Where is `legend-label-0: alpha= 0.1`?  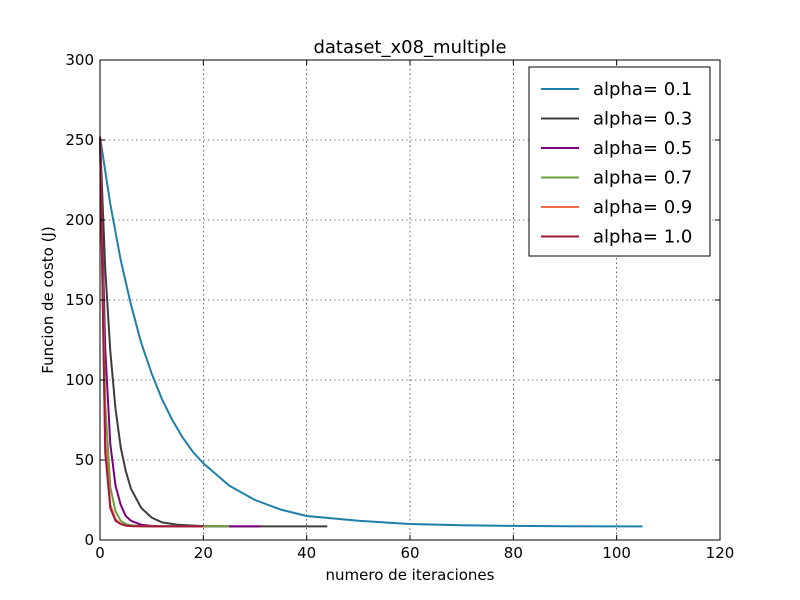
legend-label-0: alpha= 0.1 is located at coordinates (642, 89).